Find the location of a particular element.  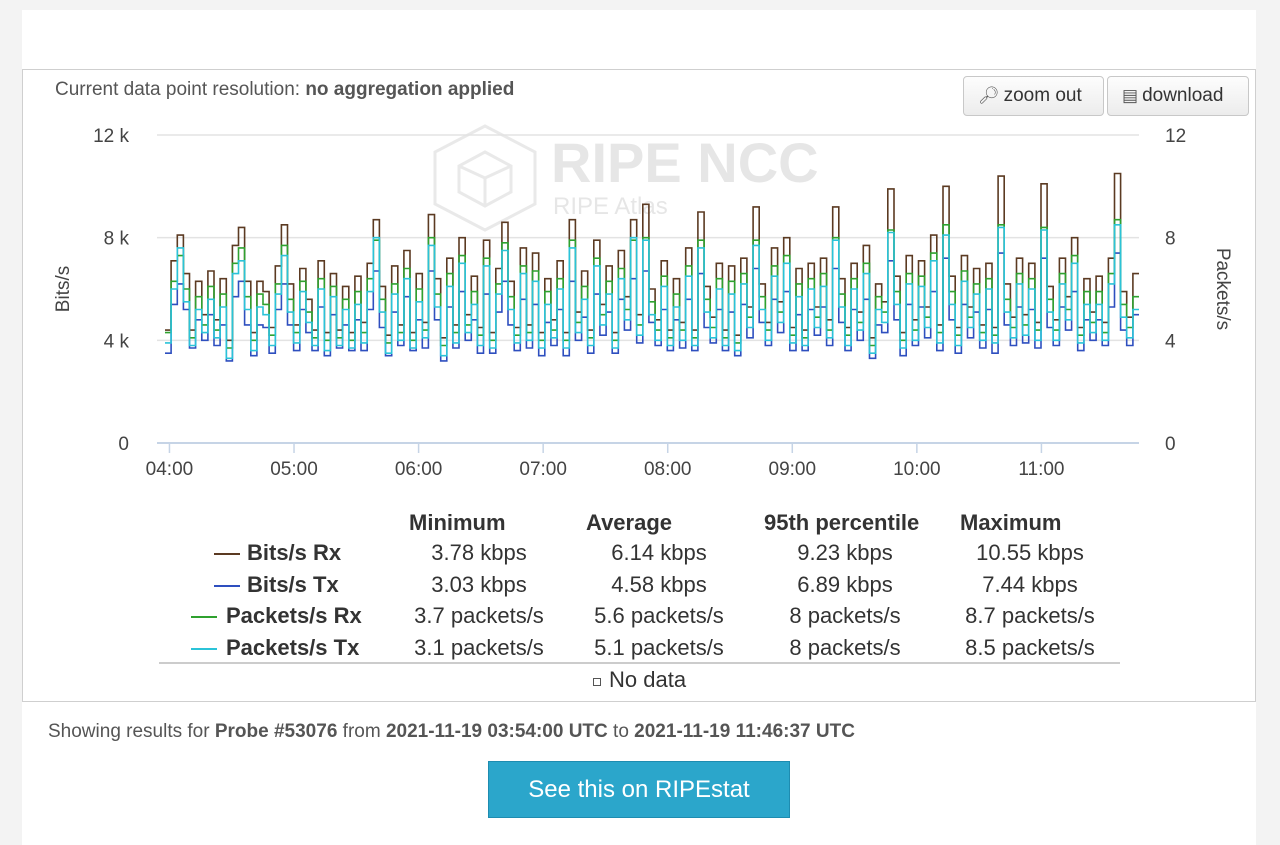

stats-value: 10.55 kbps is located at coordinates (1030, 552).